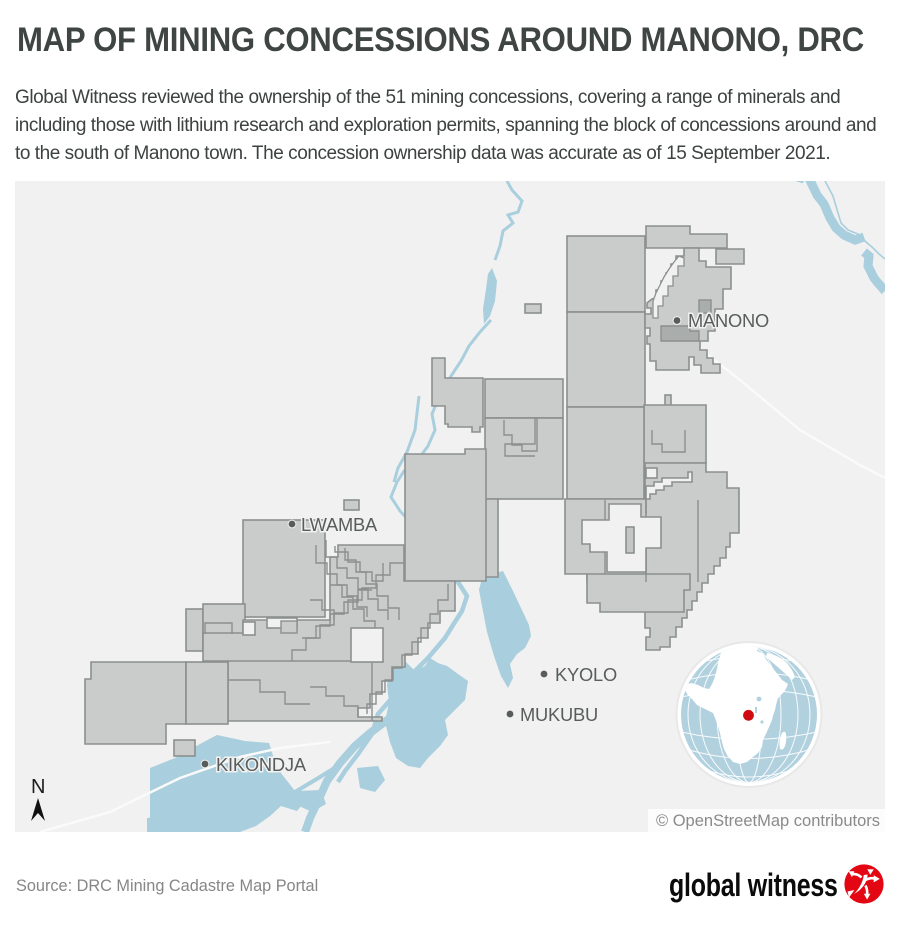  What do you see at coordinates (559, 714) in the screenshot?
I see `svg-text: MUKUBU` at bounding box center [559, 714].